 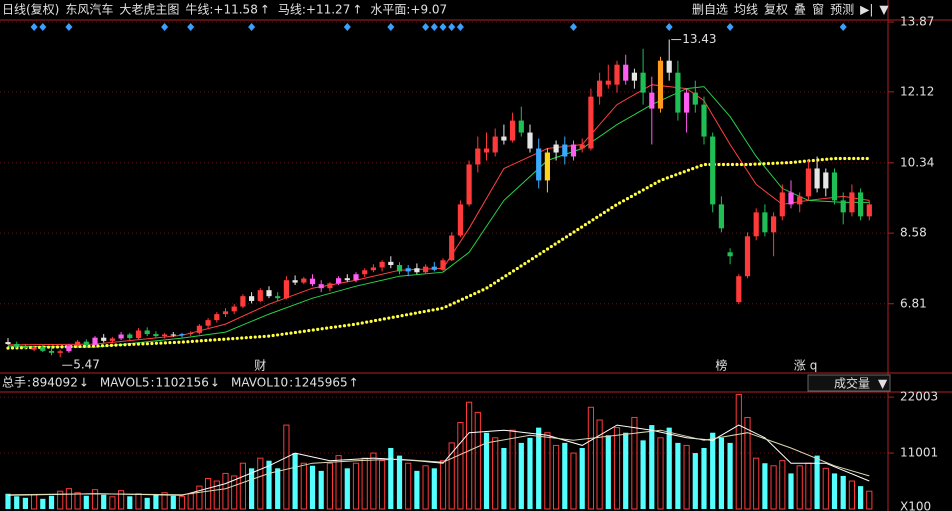 What do you see at coordinates (814, 366) in the screenshot?
I see `event-label: q` at bounding box center [814, 366].